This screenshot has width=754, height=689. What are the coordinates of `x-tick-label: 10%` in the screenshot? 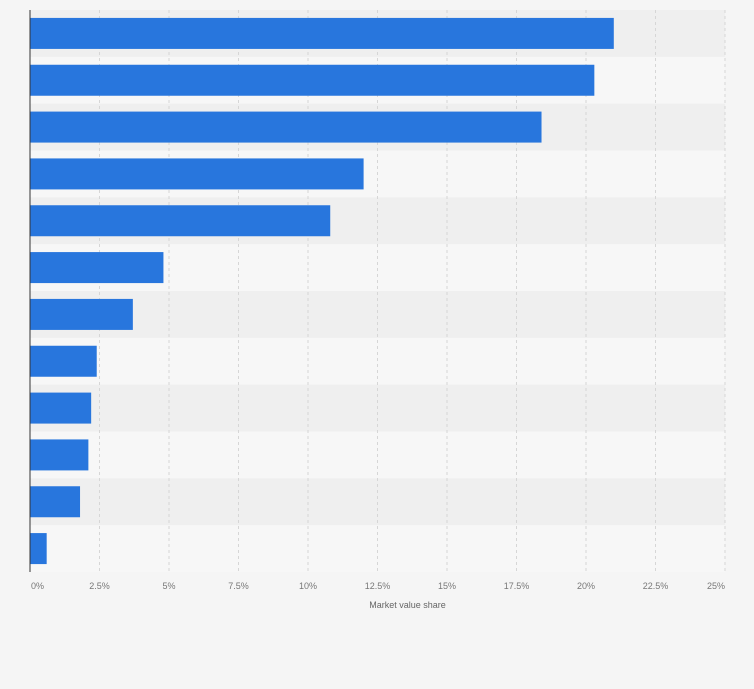 It's located at (308, 586).